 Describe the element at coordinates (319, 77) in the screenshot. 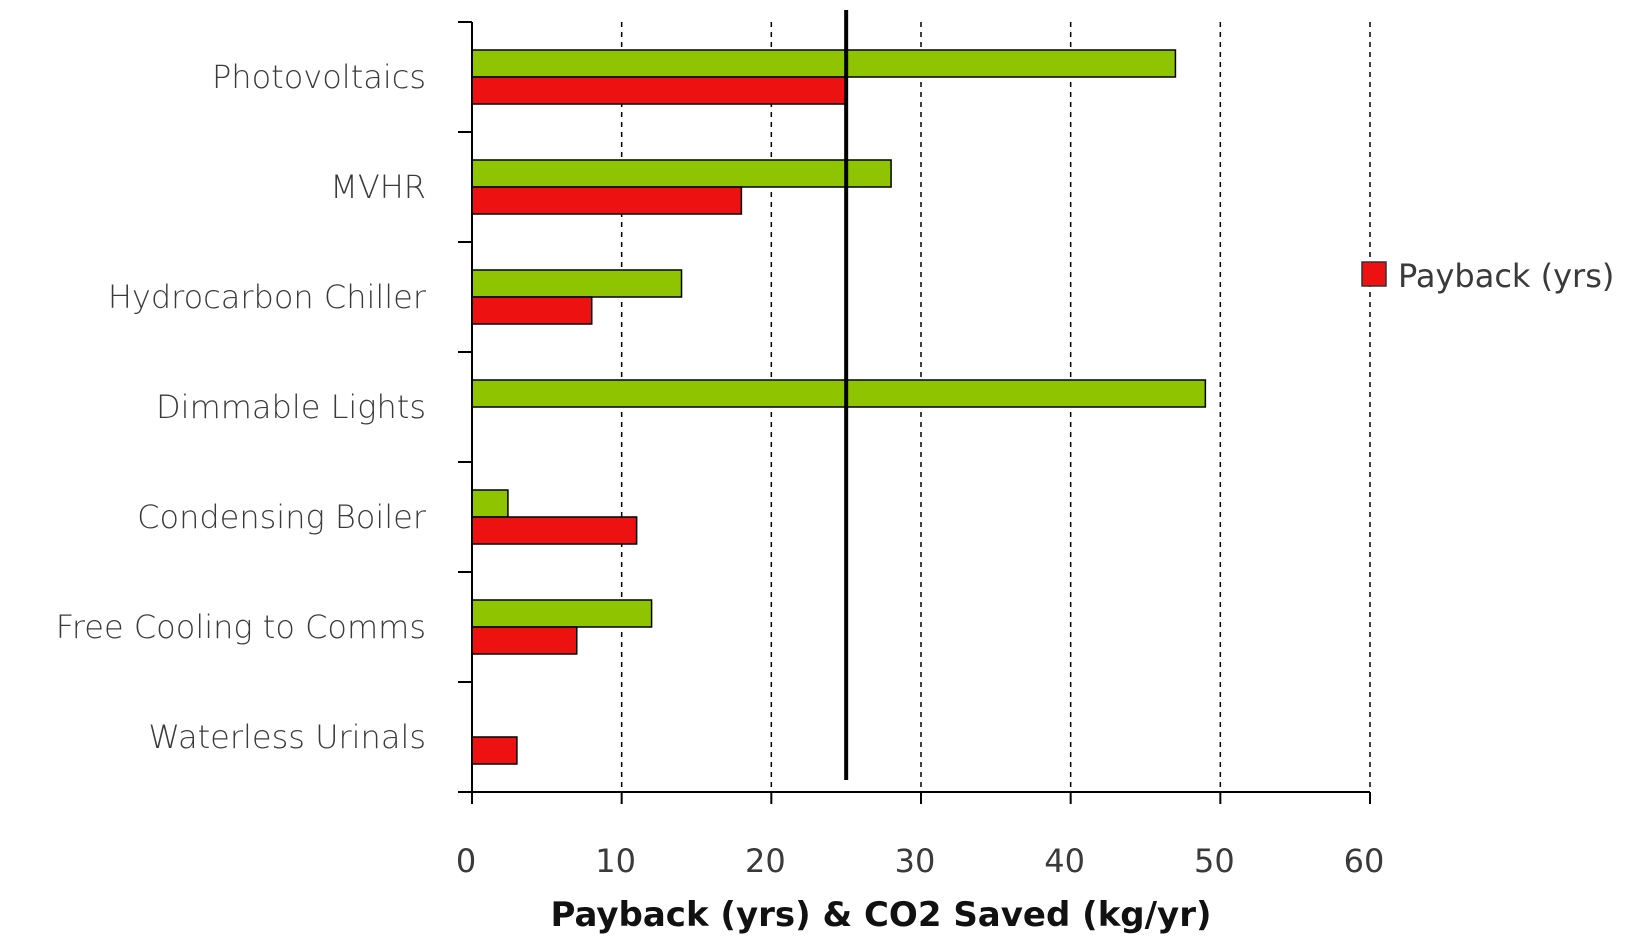

I see `category-label-0: Photovoltaics` at that location.